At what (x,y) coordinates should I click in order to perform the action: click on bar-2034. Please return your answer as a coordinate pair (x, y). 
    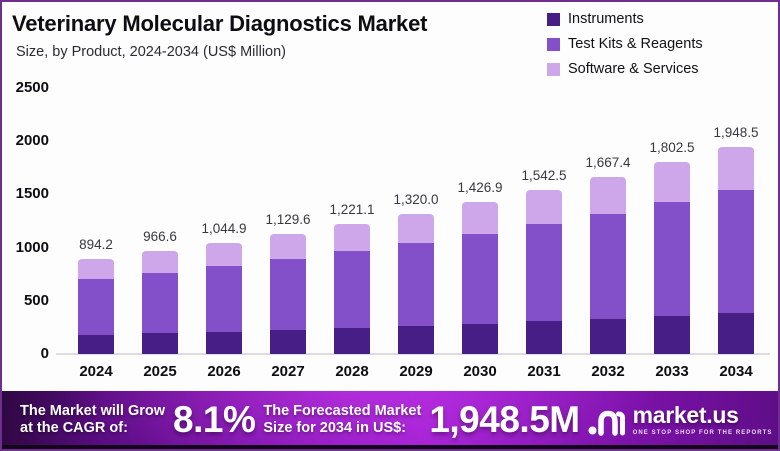
    Looking at the image, I should click on (736, 250).